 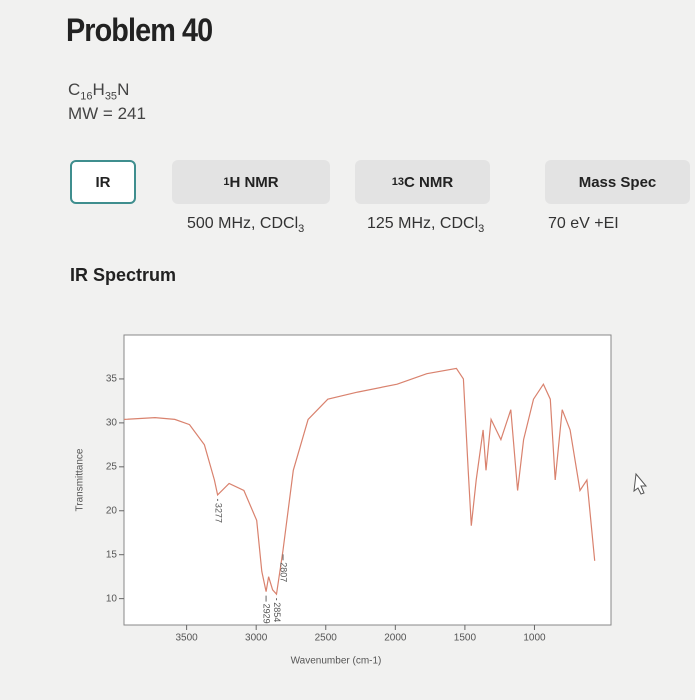 I want to click on x-axis-label: Wavenumber (cm-1), so click(x=336, y=661).